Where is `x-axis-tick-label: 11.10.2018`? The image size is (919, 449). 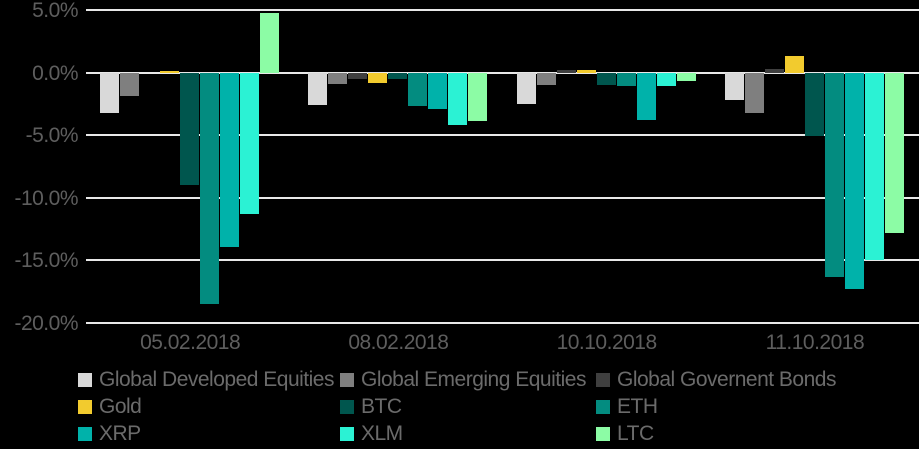 x-axis-tick-label: 11.10.2018 is located at coordinates (815, 342).